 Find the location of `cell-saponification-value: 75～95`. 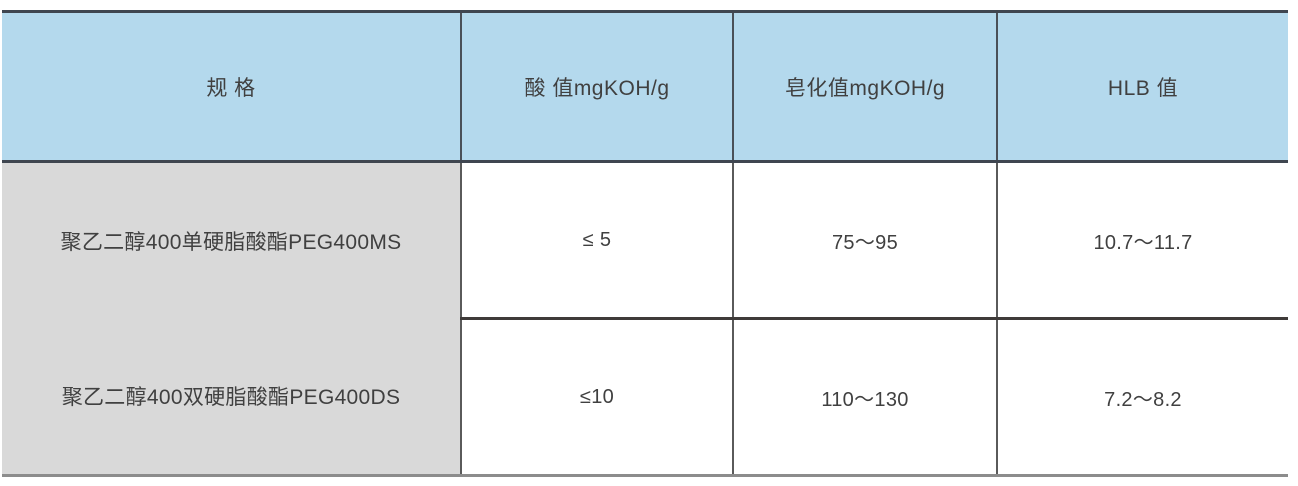

cell-saponification-value: 75～95 is located at coordinates (865, 240).